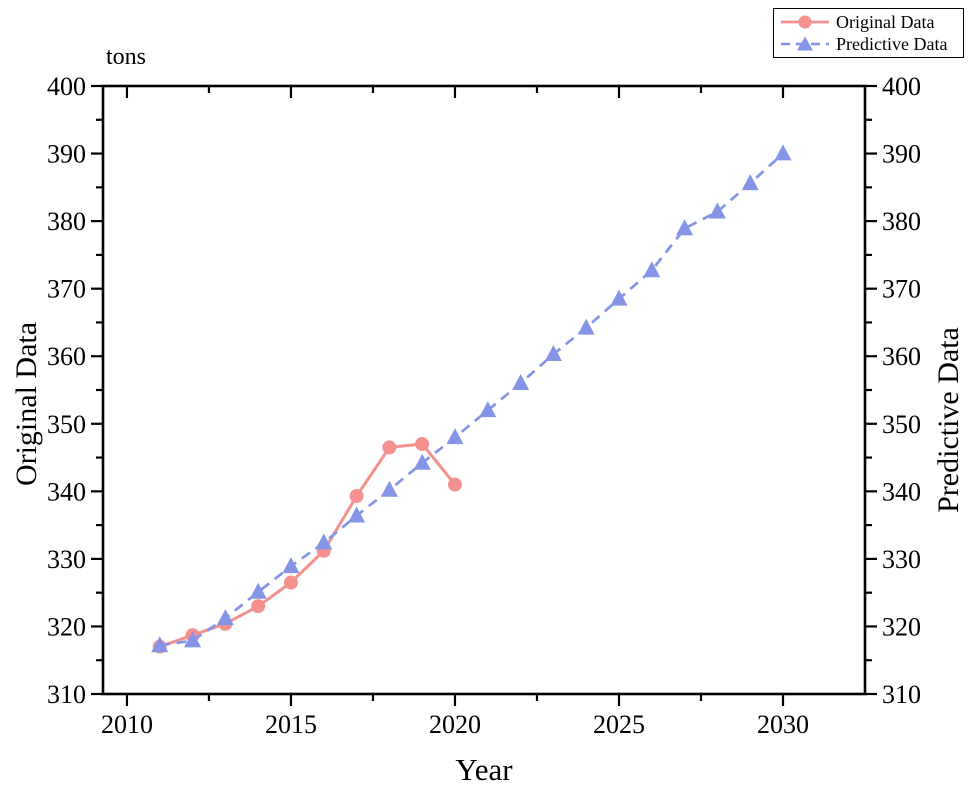 The width and height of the screenshot is (968, 794). Describe the element at coordinates (885, 22) in the screenshot. I see `legend-label-original: Original Data` at that location.